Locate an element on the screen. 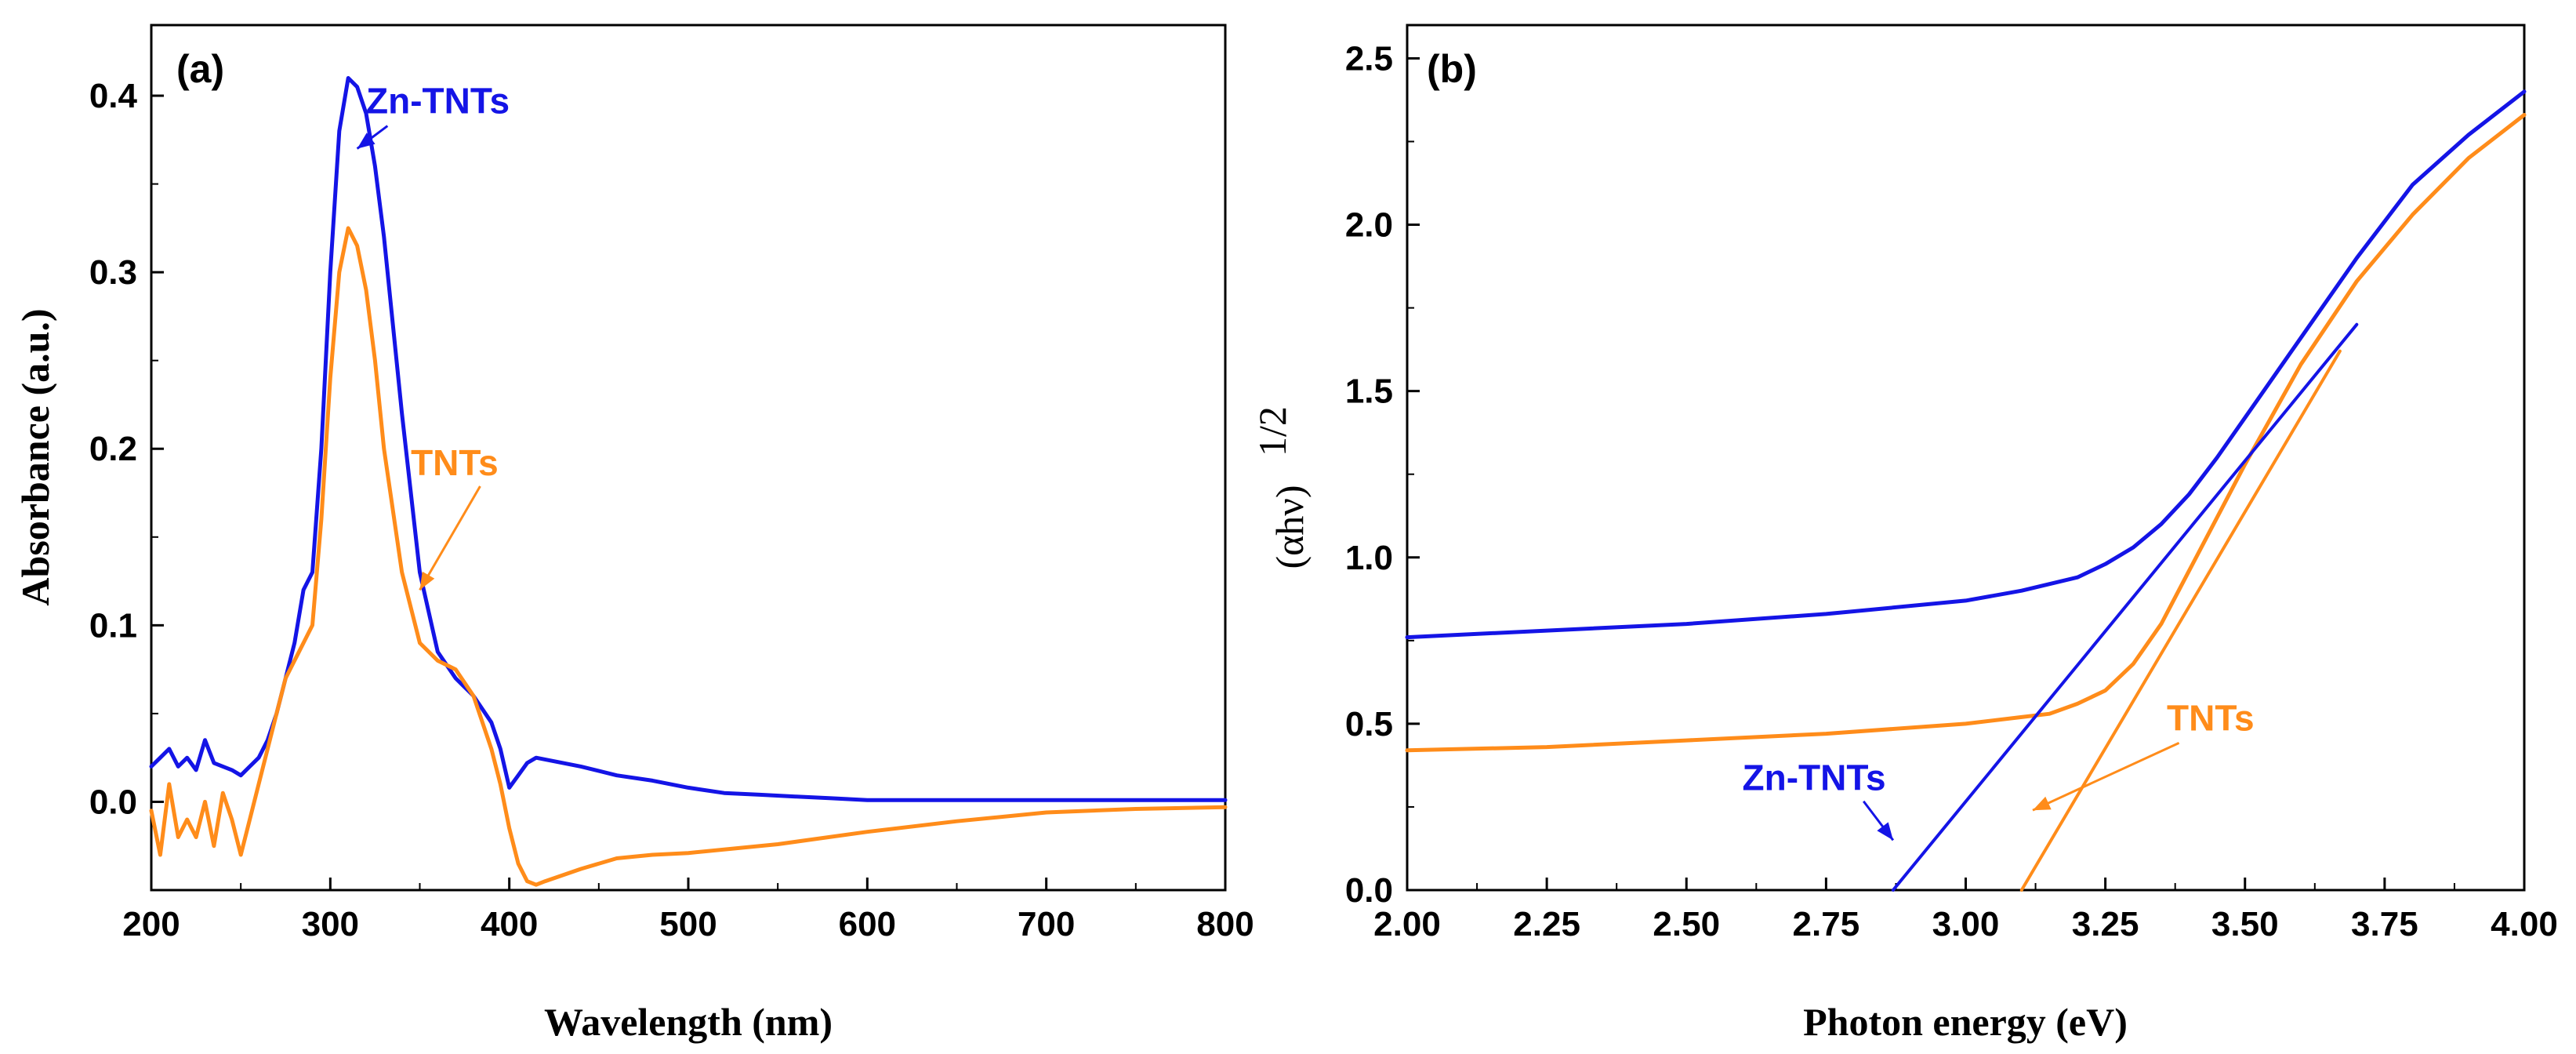 The width and height of the screenshot is (2576, 1054). panel-a-ytick-label: 0.4 is located at coordinates (113, 96).